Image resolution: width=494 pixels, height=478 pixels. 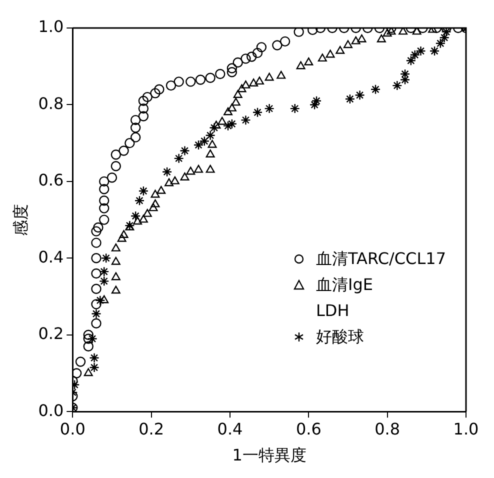 I want to click on legend-label: LDH, so click(x=333, y=311).